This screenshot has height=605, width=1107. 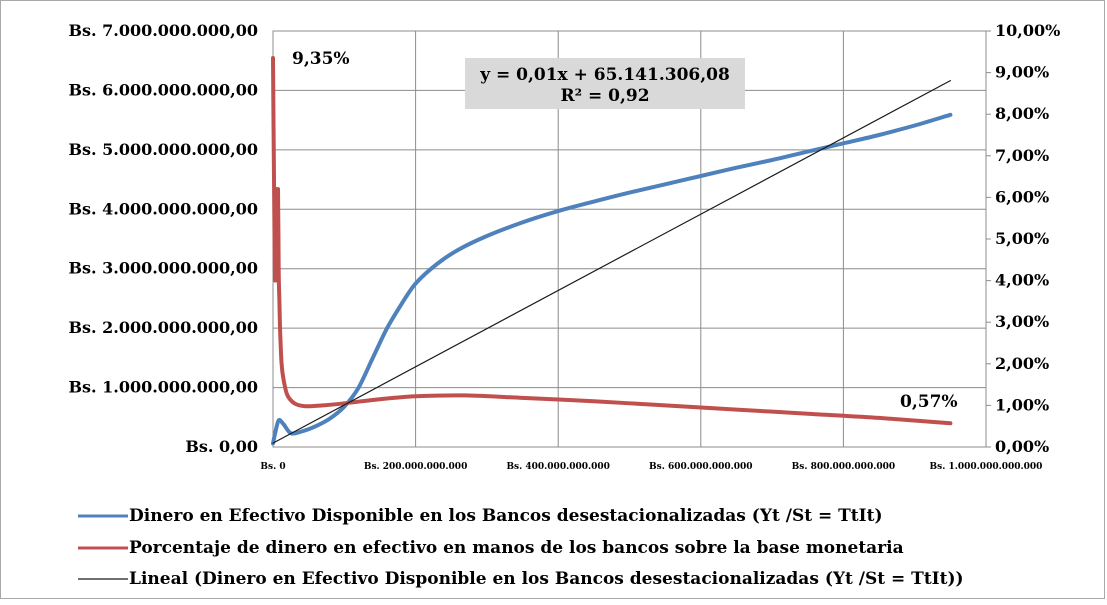 I want to click on y-left-tick-label: Bs. 6.000.000.000,00, so click(x=163, y=89).